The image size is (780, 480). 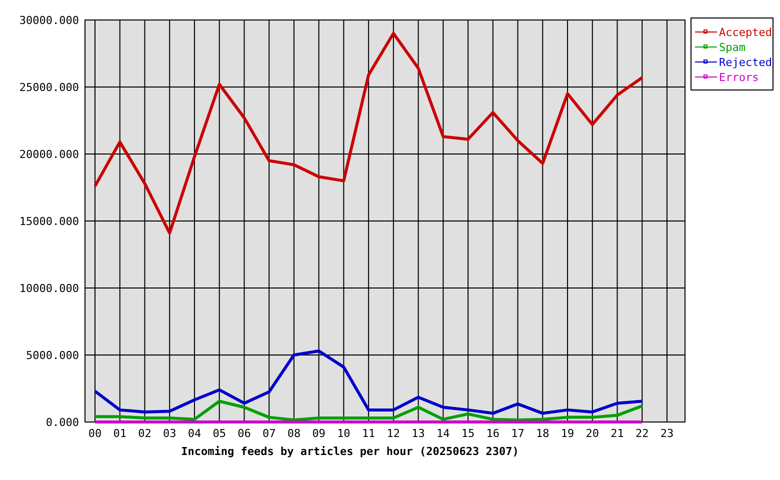 I want to click on x-tick-label: 20, so click(x=593, y=433).